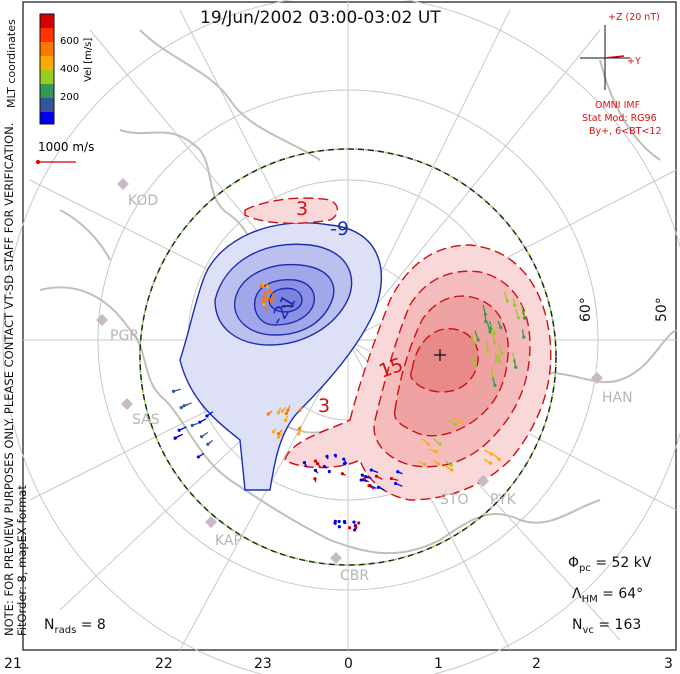 Image resolution: width=680 pixels, height=674 pixels. What do you see at coordinates (283, 306) in the screenshot?
I see `contour-label-neg-min: -` at bounding box center [283, 306].